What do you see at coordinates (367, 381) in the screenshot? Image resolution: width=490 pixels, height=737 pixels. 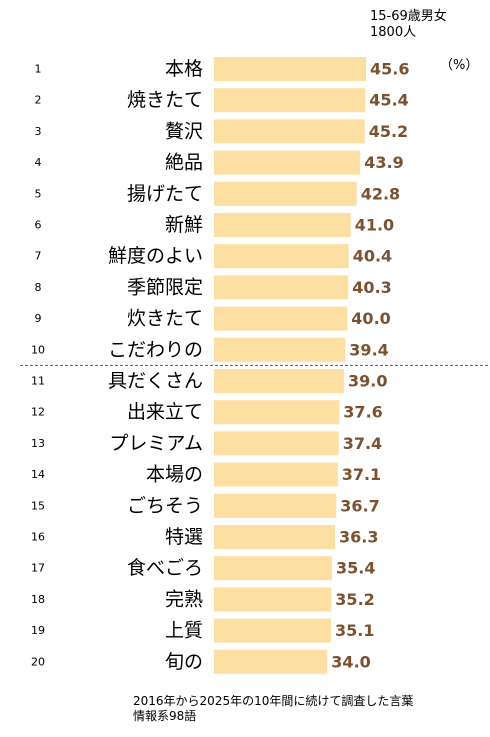 I see `value-label-11: 39.0` at bounding box center [367, 381].